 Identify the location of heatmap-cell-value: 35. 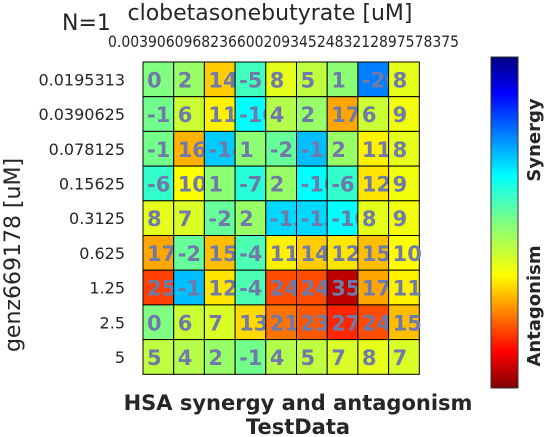
(345, 289).